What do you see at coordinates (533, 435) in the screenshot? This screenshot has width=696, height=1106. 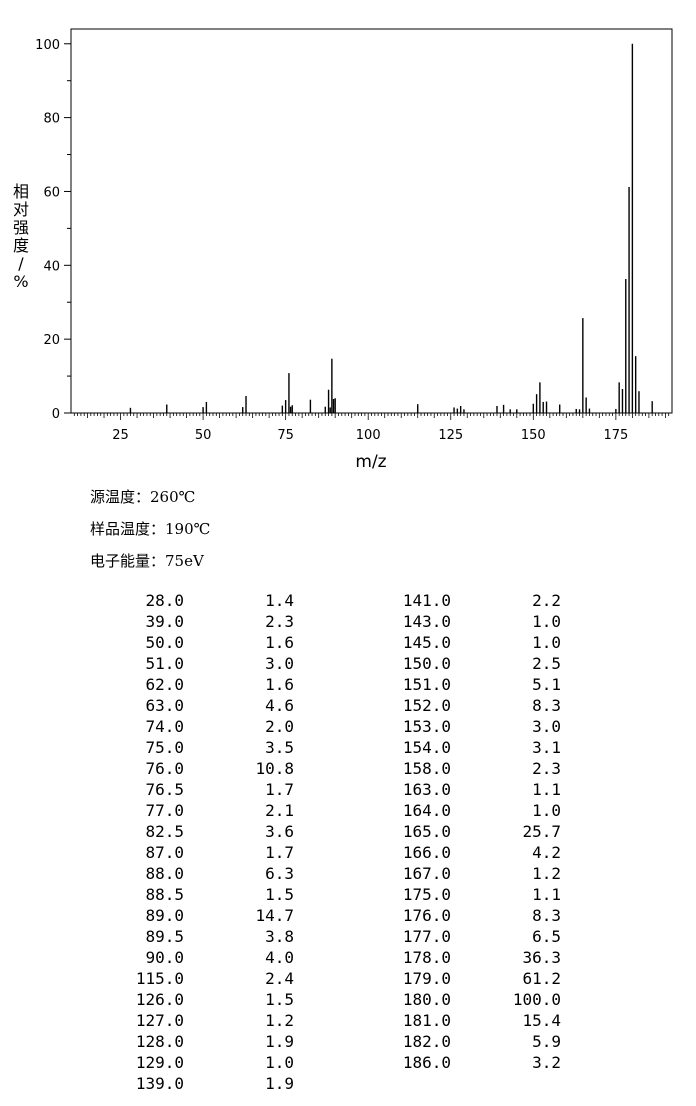 I see `x-tick-label: 150` at bounding box center [533, 435].